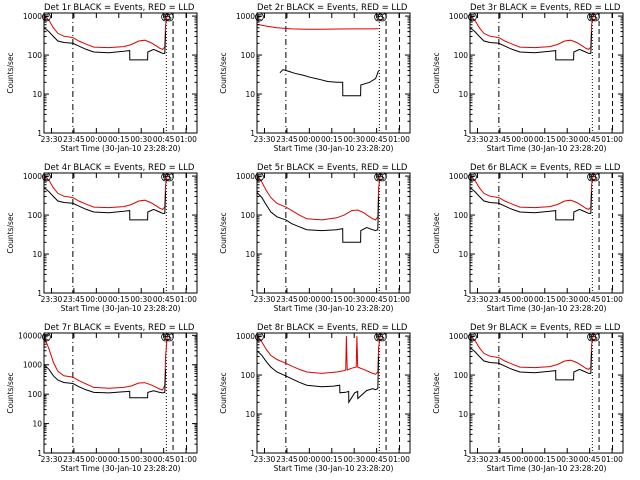  What do you see at coordinates (119, 328) in the screenshot?
I see `panel-title: Det 7r BLACK = Events, RED = LLD` at bounding box center [119, 328].